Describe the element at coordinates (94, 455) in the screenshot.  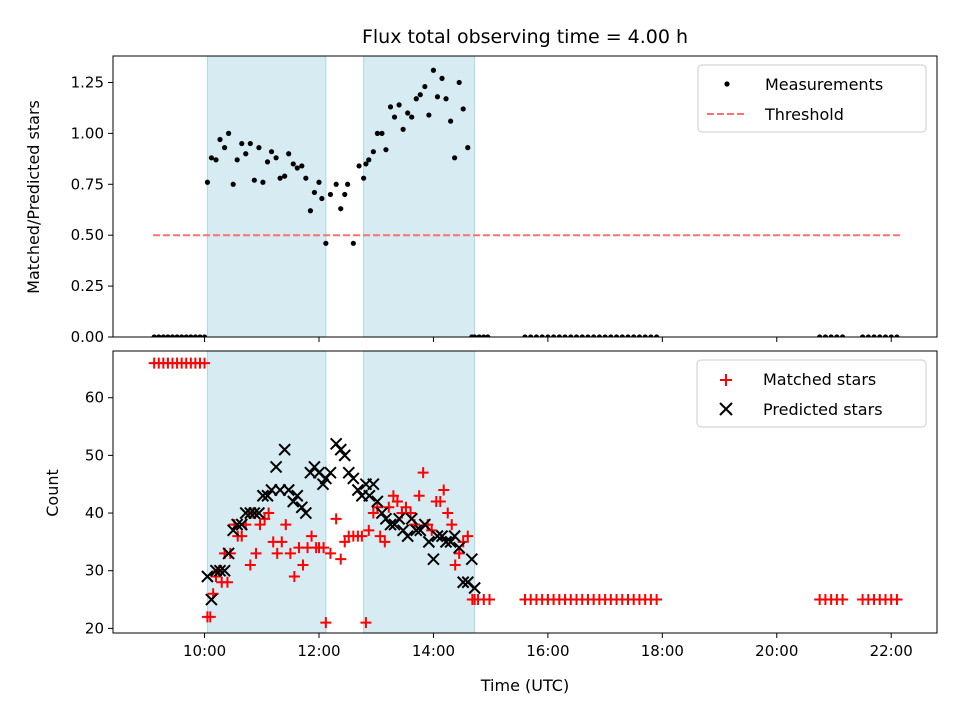
I see `y-tick-label: 50` at that location.